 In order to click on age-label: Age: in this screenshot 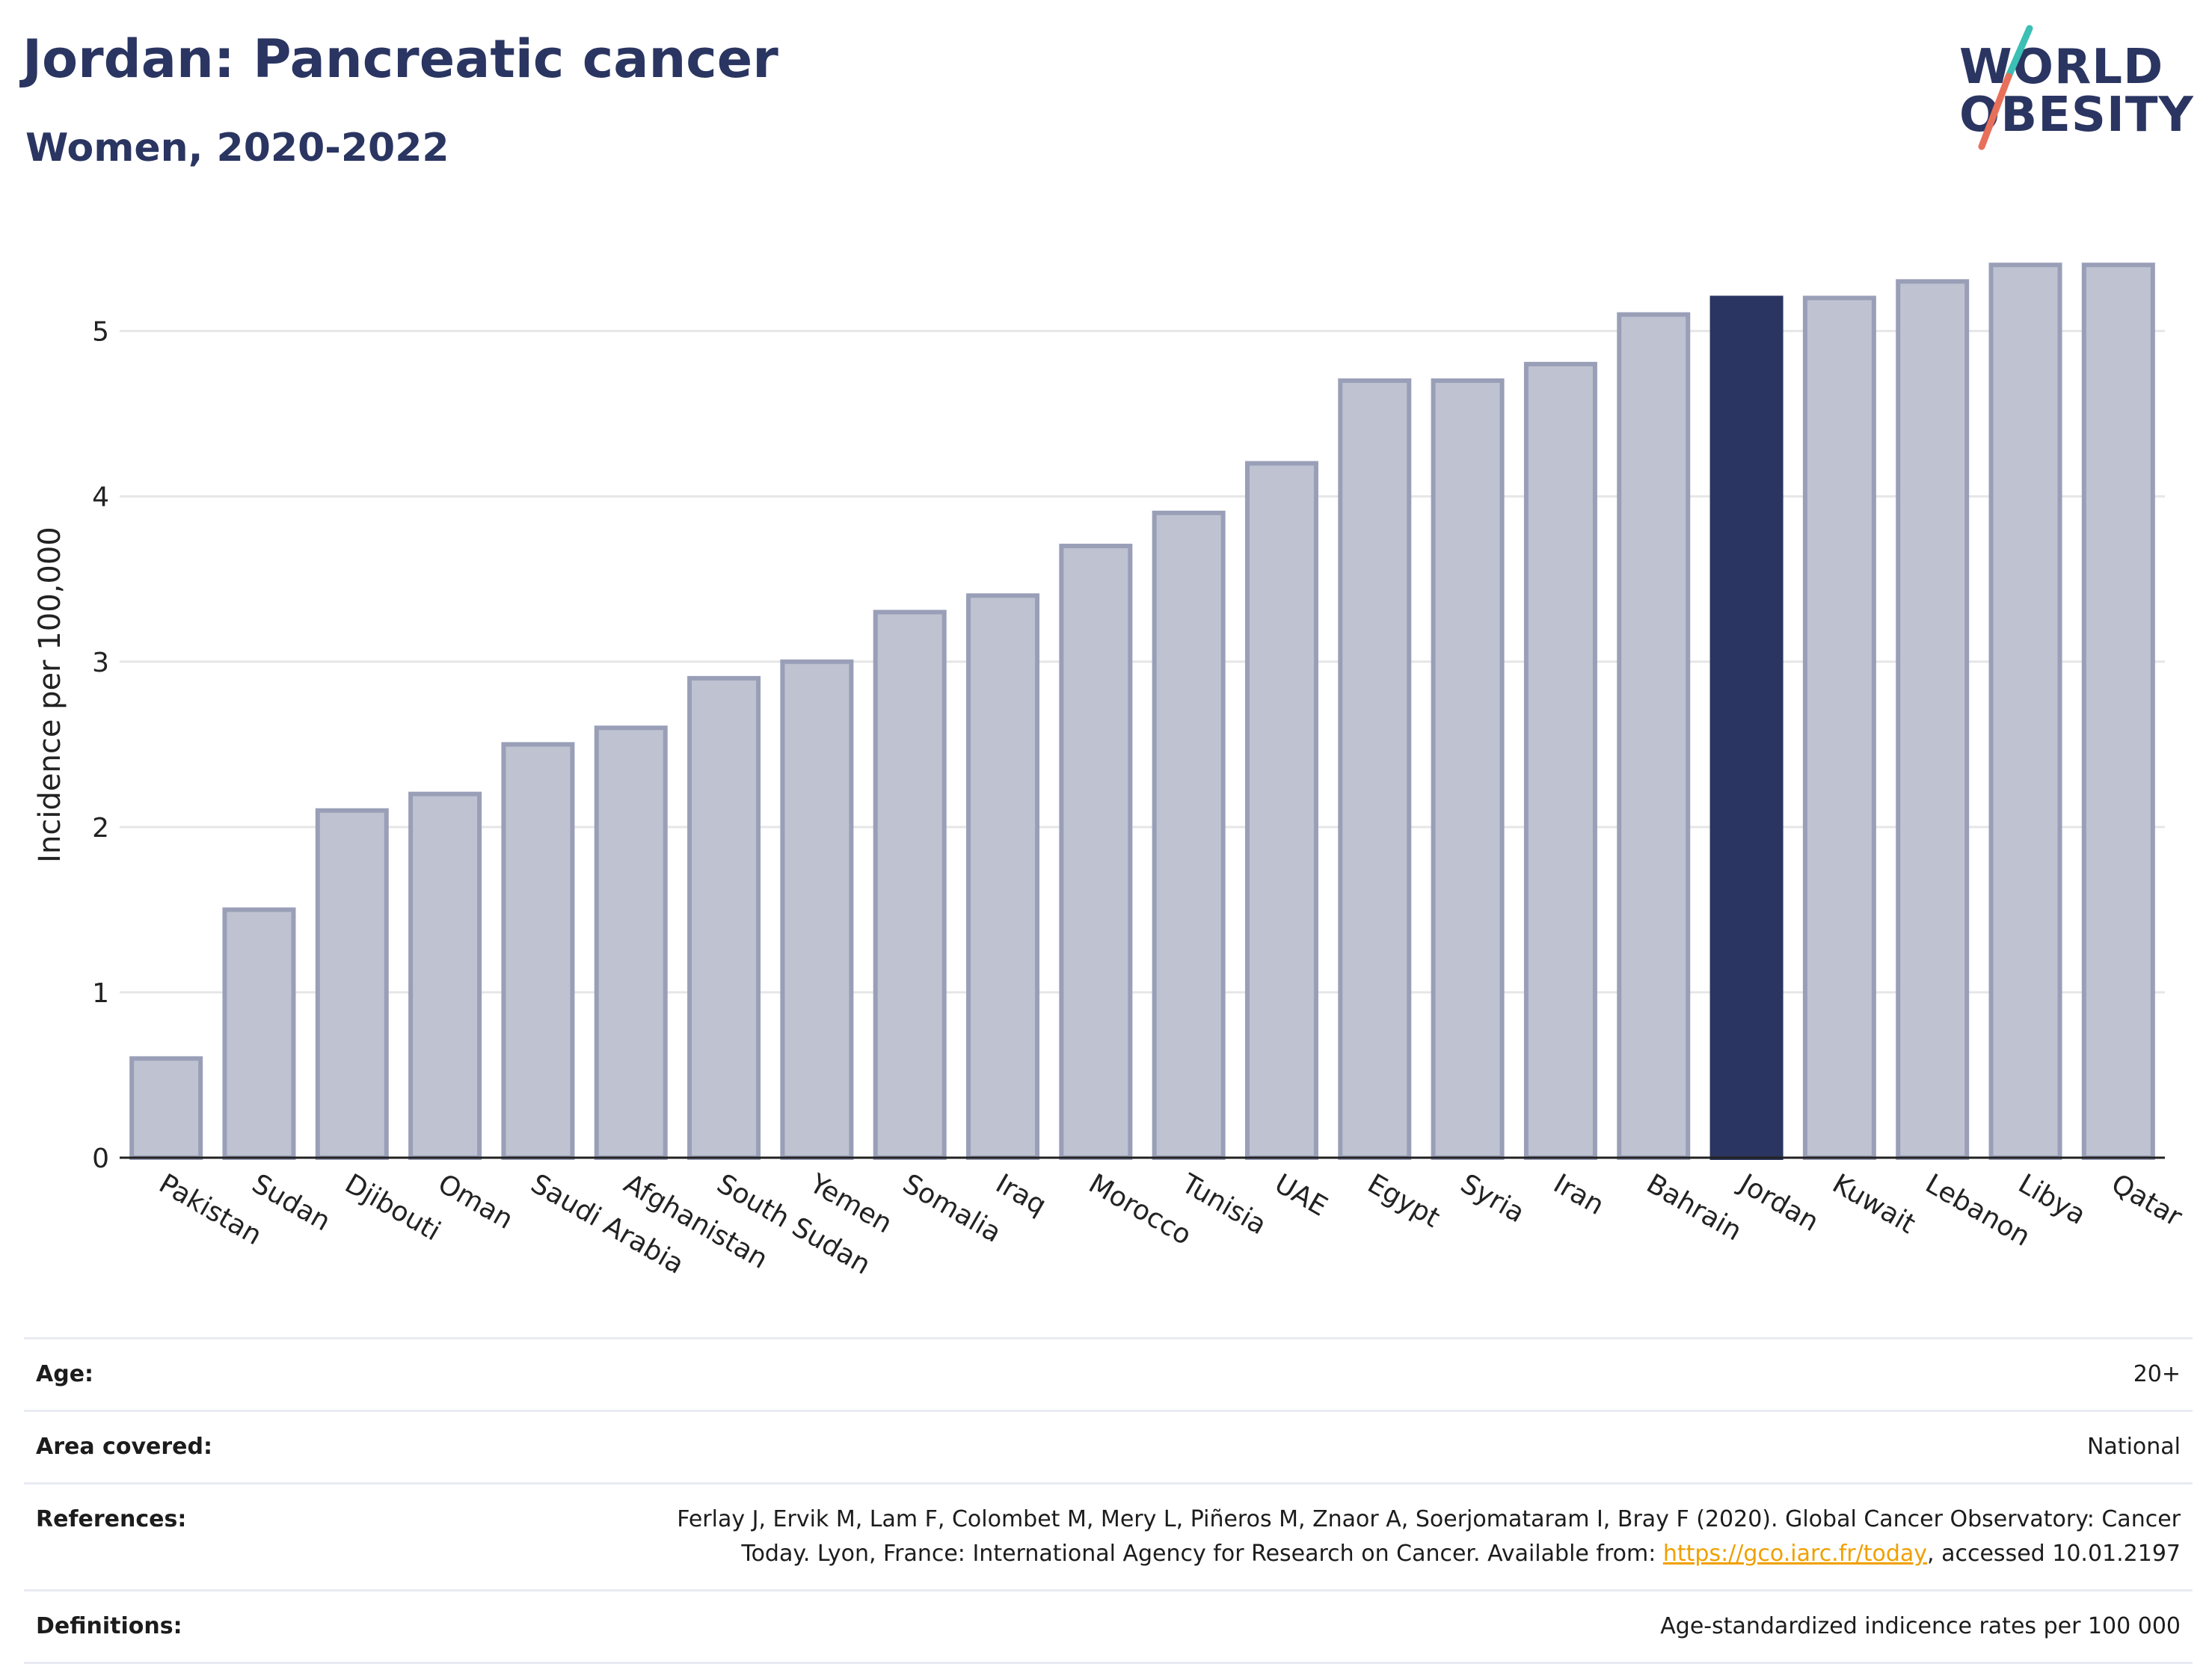, I will do `click(65, 1374)`.